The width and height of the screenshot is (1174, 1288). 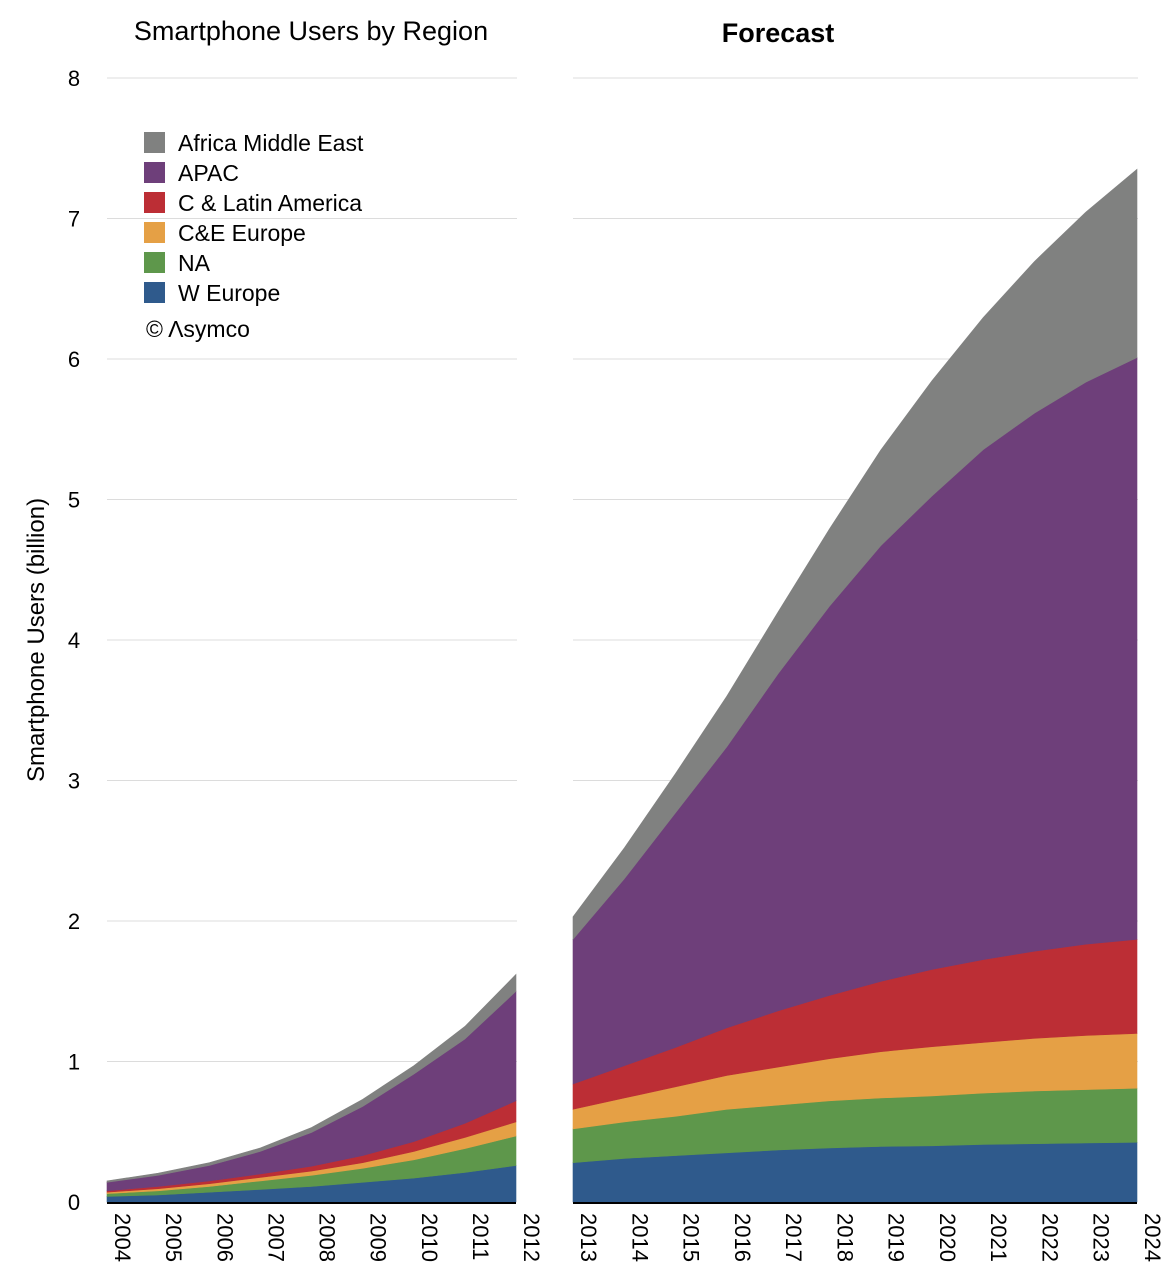 I want to click on x-tick-label: 2023, so click(x=1101, y=1237).